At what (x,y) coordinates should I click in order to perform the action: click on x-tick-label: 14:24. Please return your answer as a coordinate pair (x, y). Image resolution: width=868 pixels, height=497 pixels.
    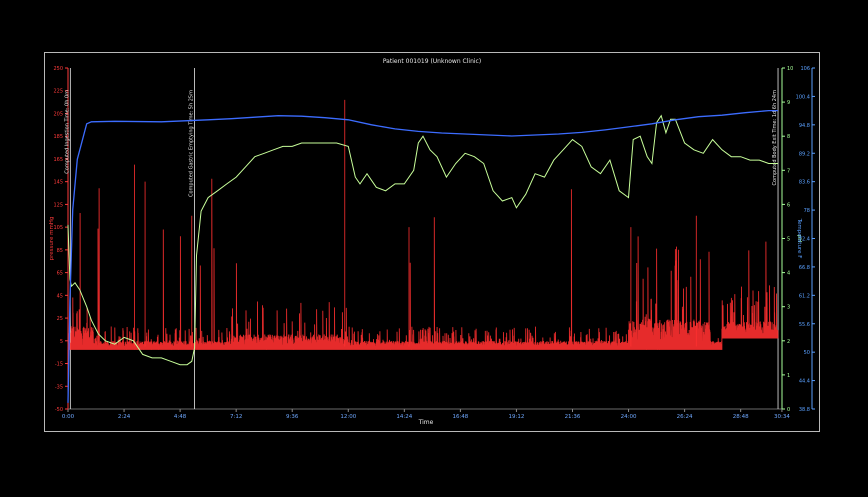
    Looking at the image, I should click on (404, 417).